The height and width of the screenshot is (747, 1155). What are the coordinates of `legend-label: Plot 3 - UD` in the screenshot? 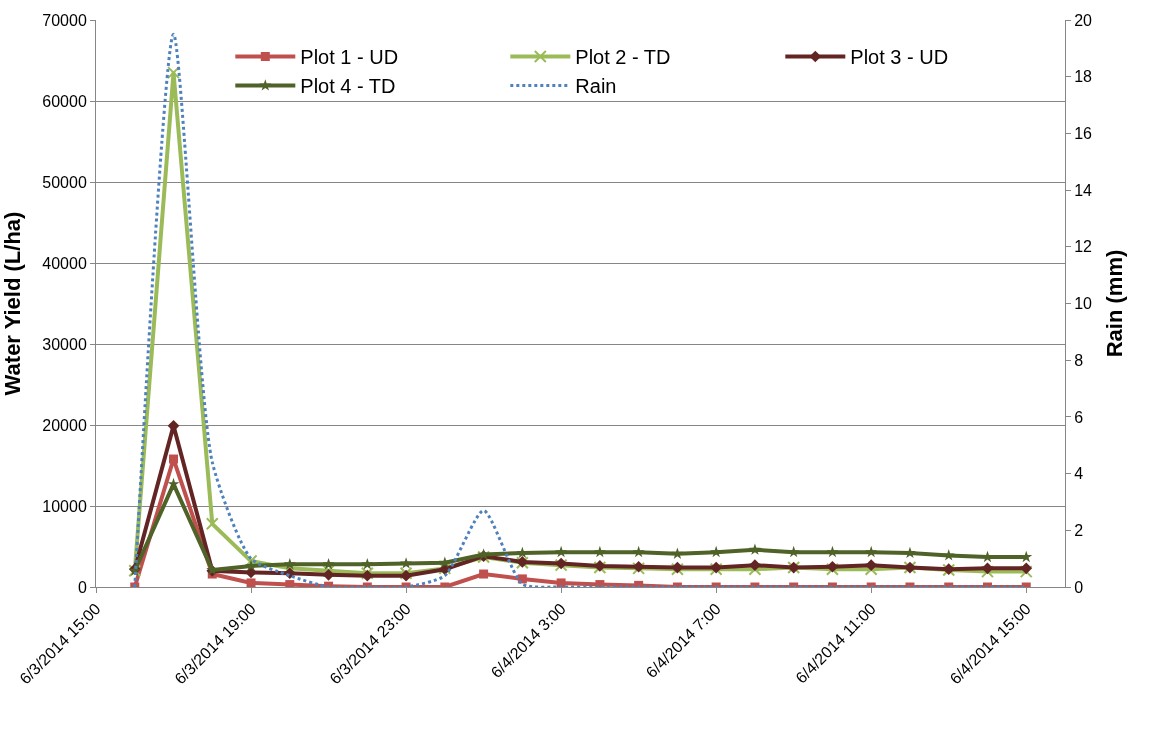 It's located at (899, 57).